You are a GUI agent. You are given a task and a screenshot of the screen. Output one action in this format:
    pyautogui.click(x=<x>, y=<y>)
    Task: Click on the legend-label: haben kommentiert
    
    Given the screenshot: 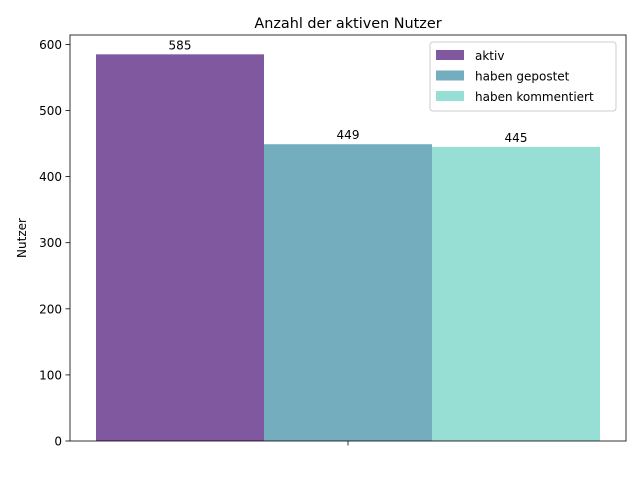 What is the action you would take?
    pyautogui.click(x=534, y=97)
    